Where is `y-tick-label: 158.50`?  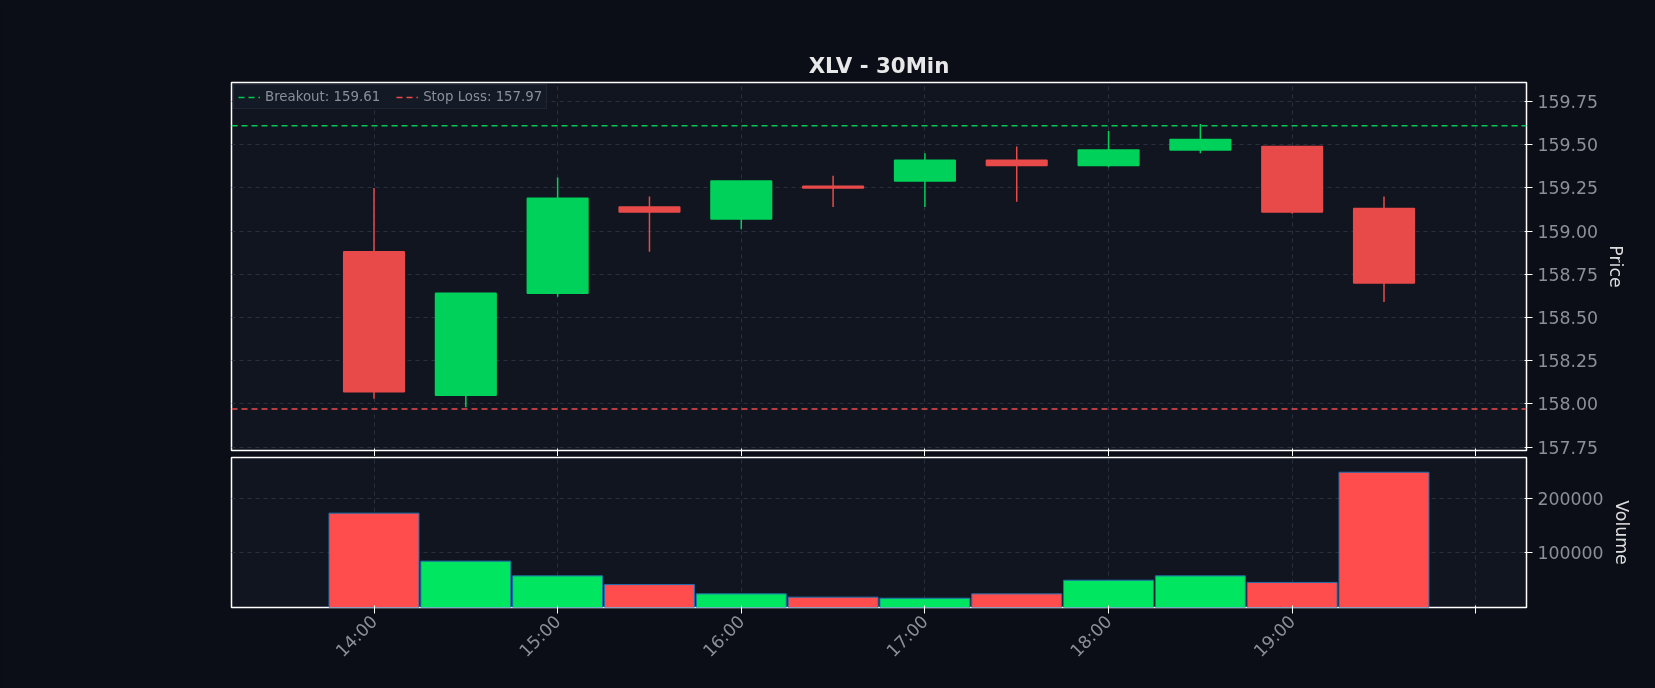 y-tick-label: 158.50 is located at coordinates (1568, 317).